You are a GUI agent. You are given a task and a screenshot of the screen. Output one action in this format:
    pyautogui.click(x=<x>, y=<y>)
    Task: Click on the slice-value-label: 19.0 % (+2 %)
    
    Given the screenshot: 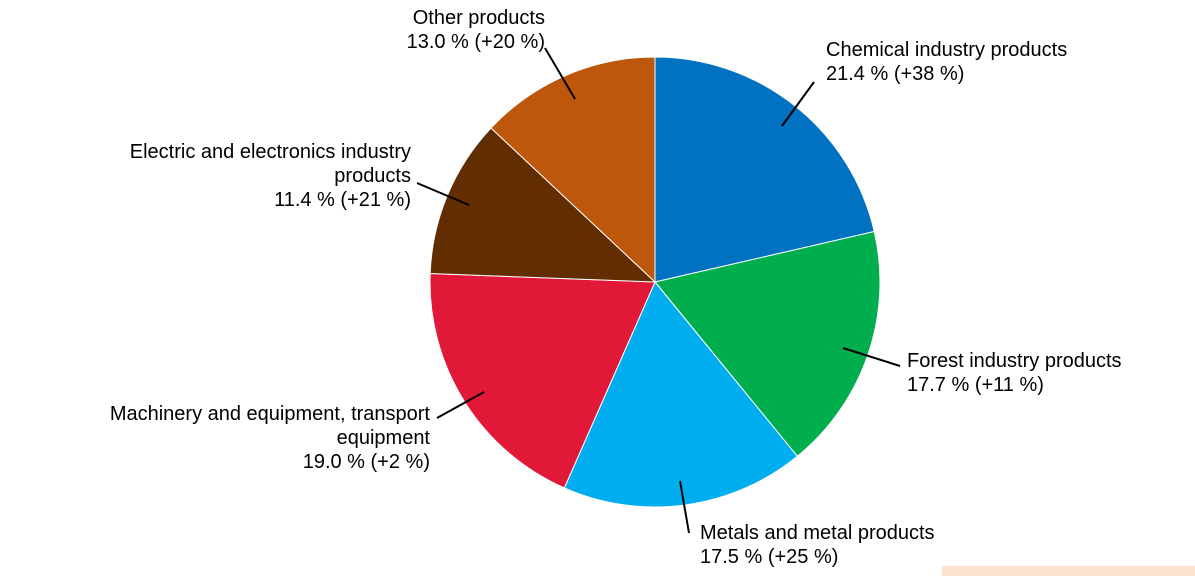 What is the action you would take?
    pyautogui.click(x=366, y=462)
    